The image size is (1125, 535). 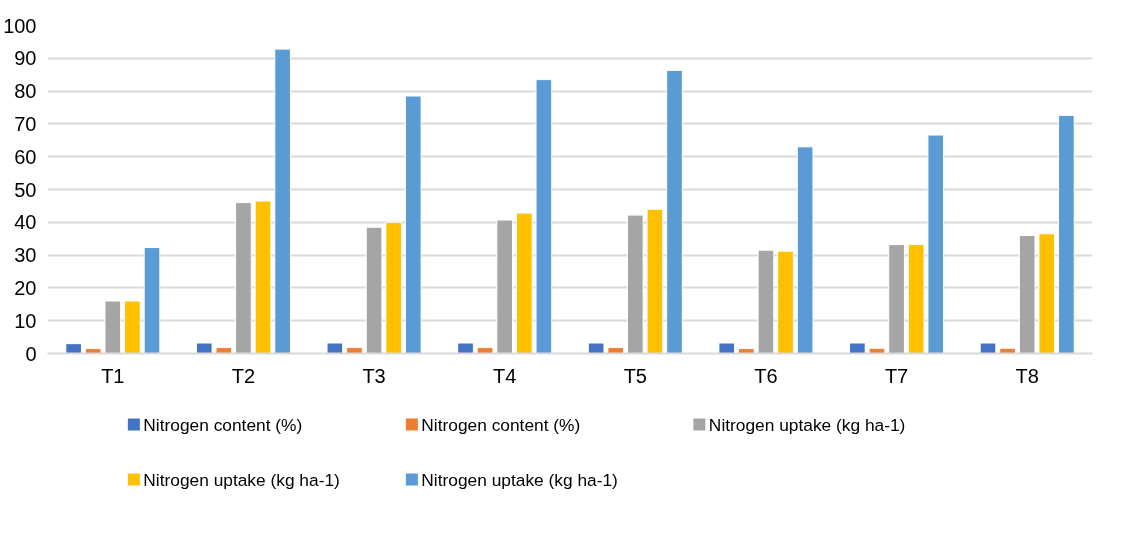 I want to click on x-tick-label: T2, so click(x=243, y=375).